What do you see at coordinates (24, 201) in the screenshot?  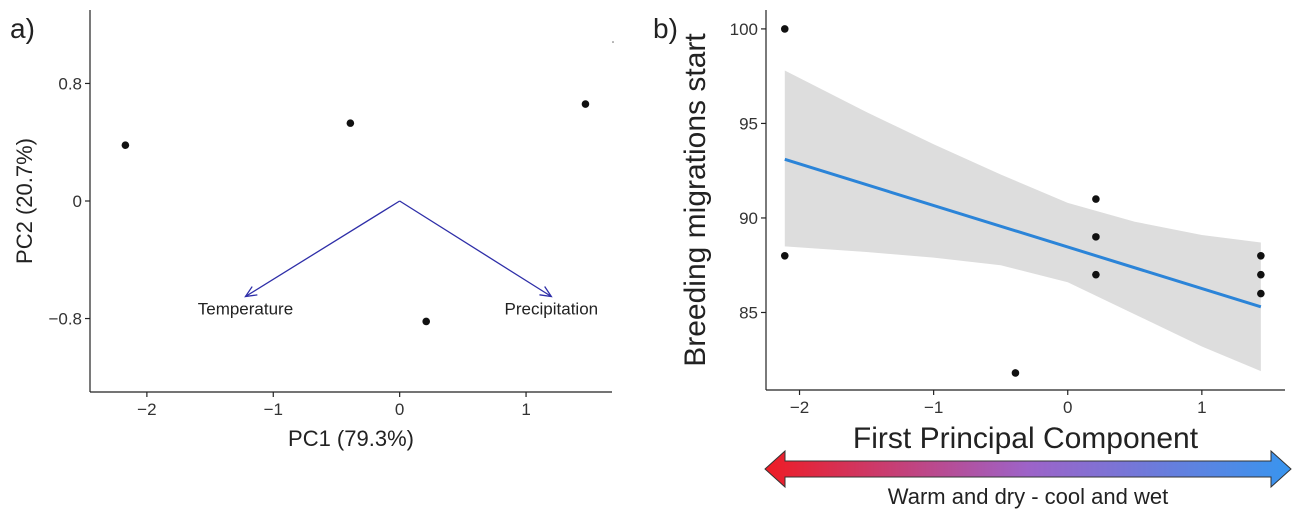 I see `y-axis-title: PC2 (20.7%)` at bounding box center [24, 201].